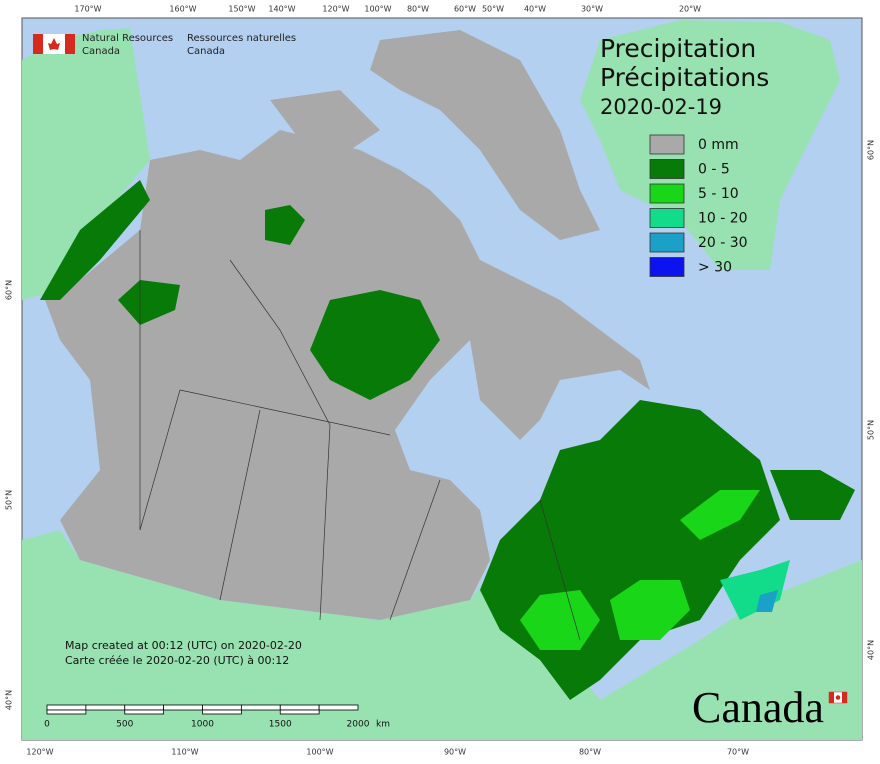 This screenshot has width=880, height=764. Describe the element at coordinates (182, 9) in the screenshot. I see `longitude-label: 160°W` at that location.